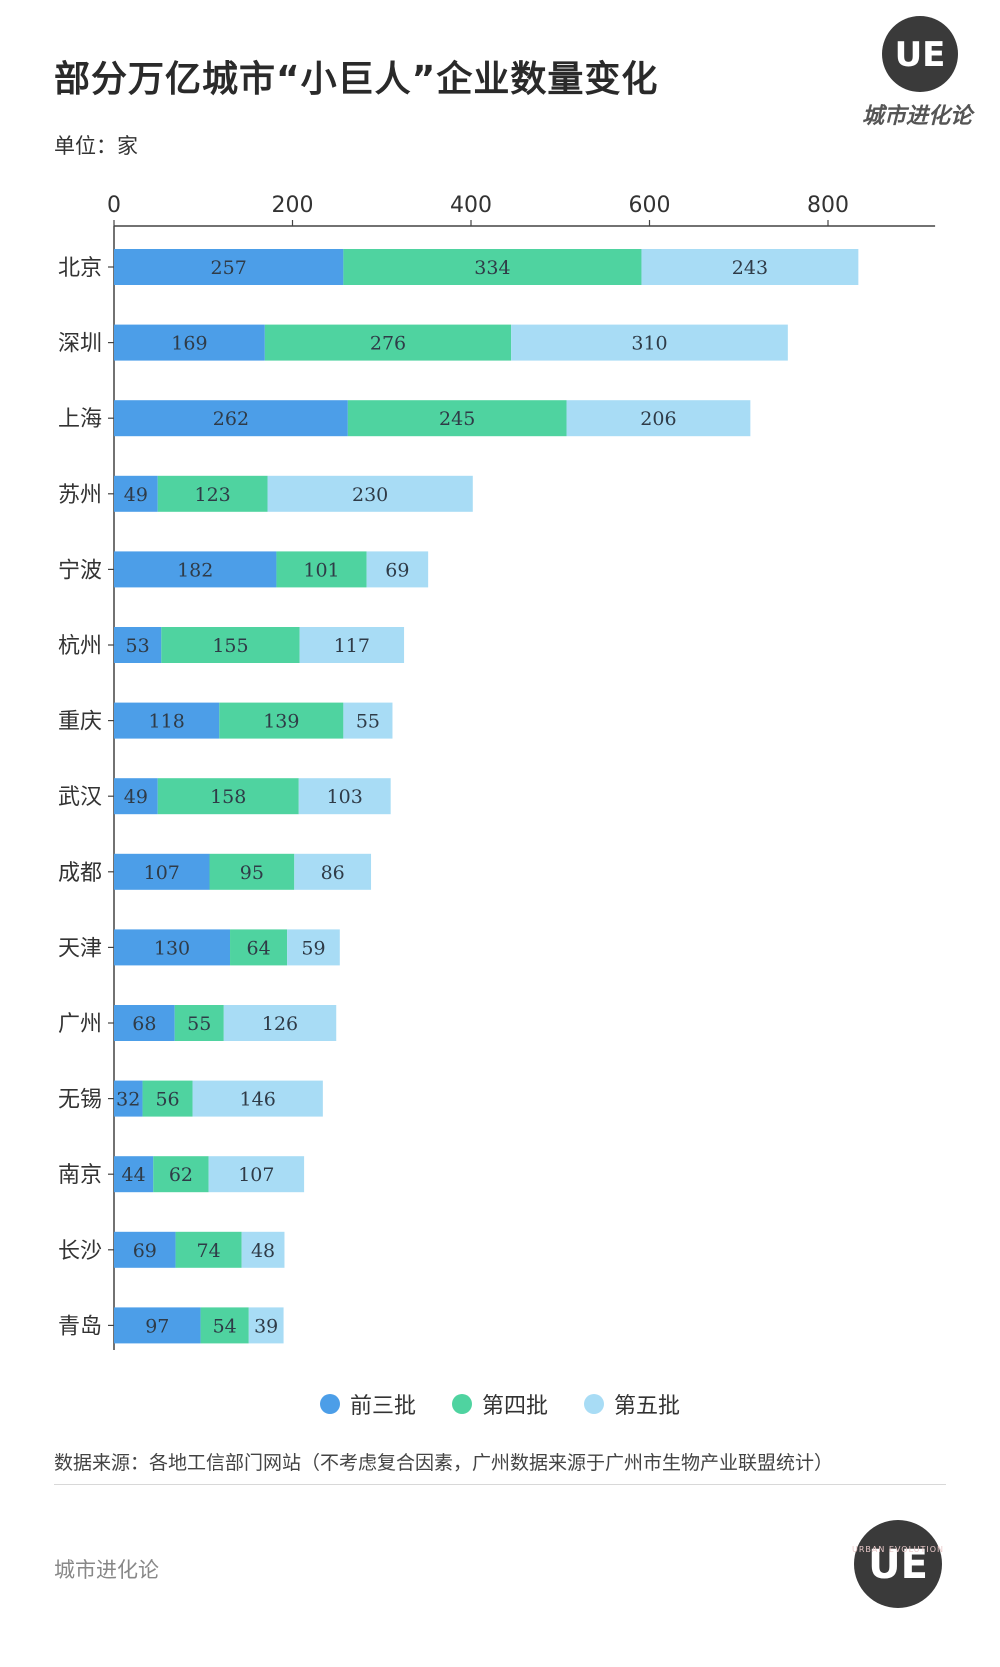 The height and width of the screenshot is (1667, 1000). What do you see at coordinates (917, 116) in the screenshot?
I see `brand-name: 城市进化论` at bounding box center [917, 116].